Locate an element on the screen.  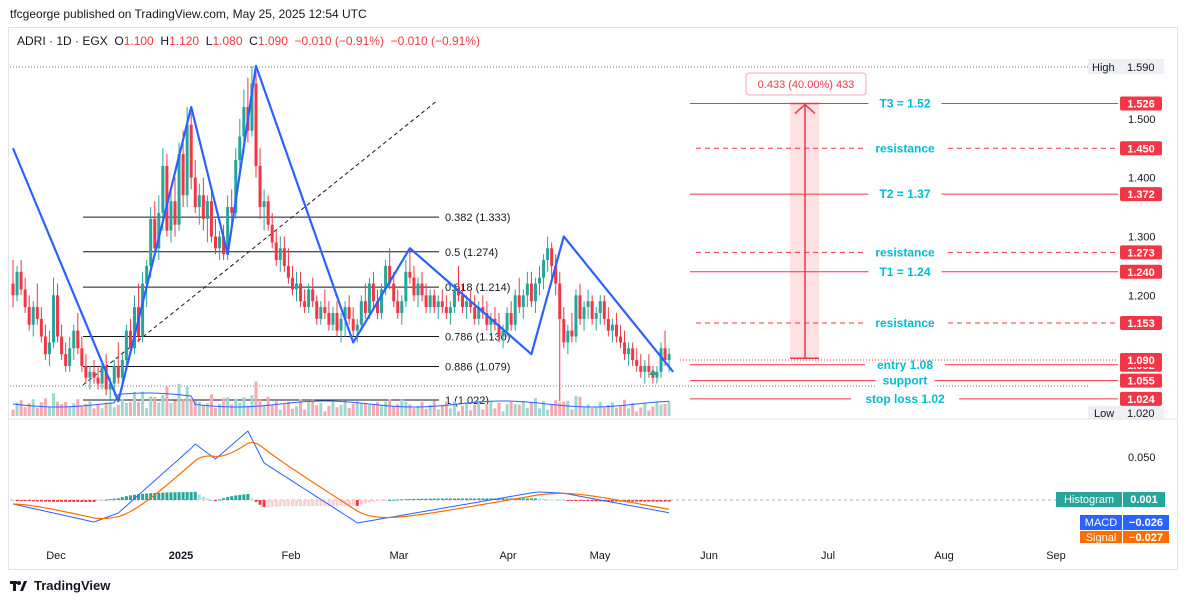
change-value: −0.010 (−0.91%) is located at coordinates (339, 41).